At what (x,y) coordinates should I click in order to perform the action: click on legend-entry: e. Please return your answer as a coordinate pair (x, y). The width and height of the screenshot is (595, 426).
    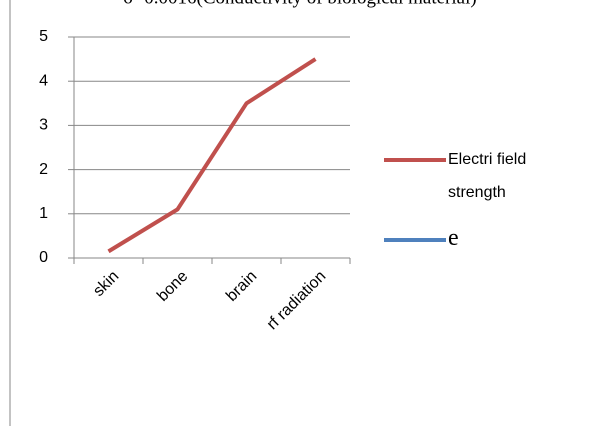
    Looking at the image, I should click on (453, 238).